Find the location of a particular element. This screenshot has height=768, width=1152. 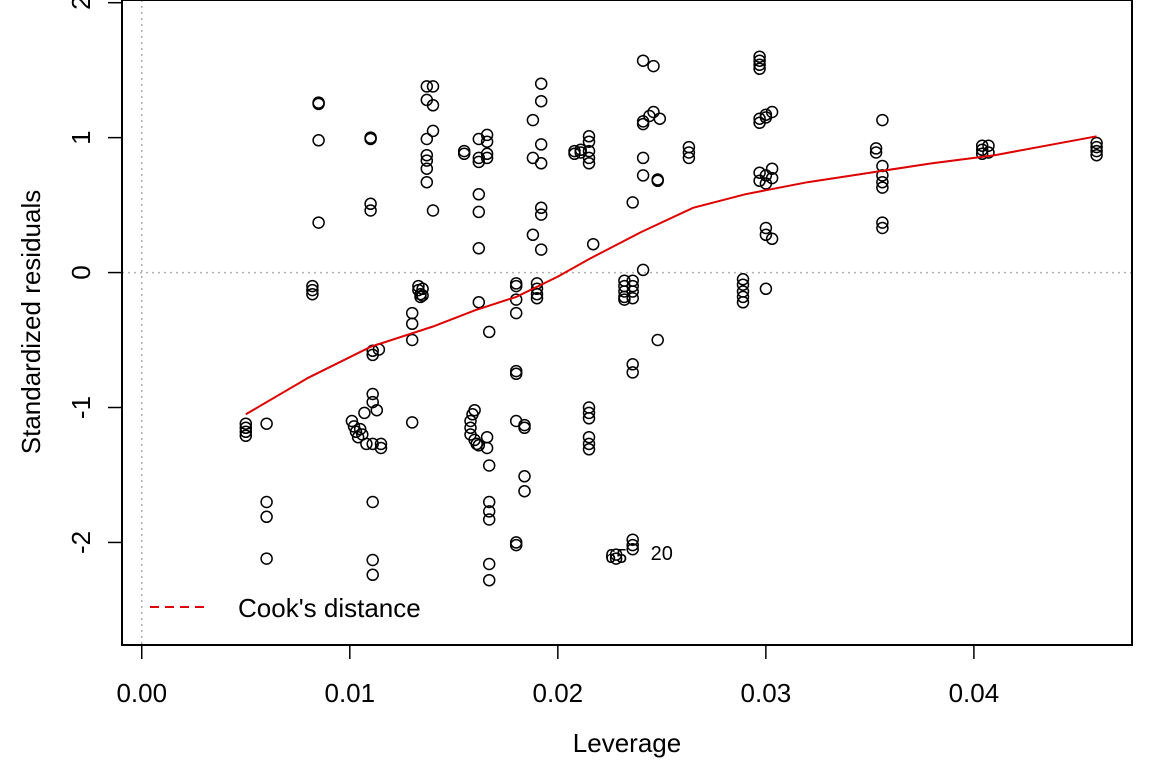

point-label: 65 is located at coordinates (616, 557).